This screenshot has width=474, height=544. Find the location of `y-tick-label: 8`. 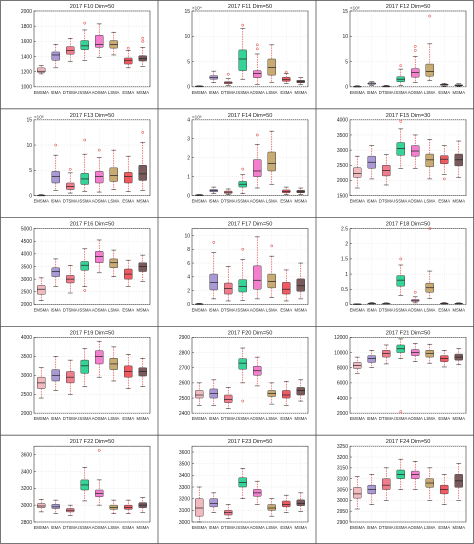

y-tick-label: 8 is located at coordinates (188, 250).